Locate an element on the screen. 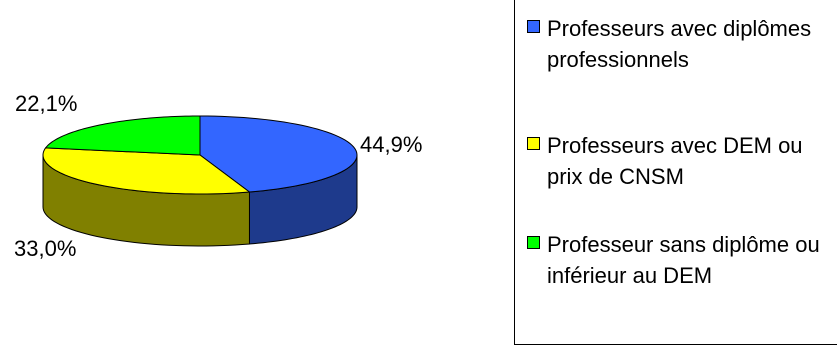 This screenshot has height=345, width=837. legend-swatch-green is located at coordinates (533, 242).